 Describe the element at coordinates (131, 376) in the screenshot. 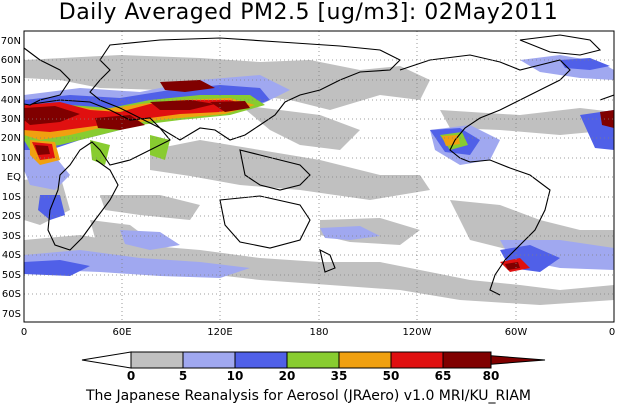

I see `colorbar-tick: 0` at that location.